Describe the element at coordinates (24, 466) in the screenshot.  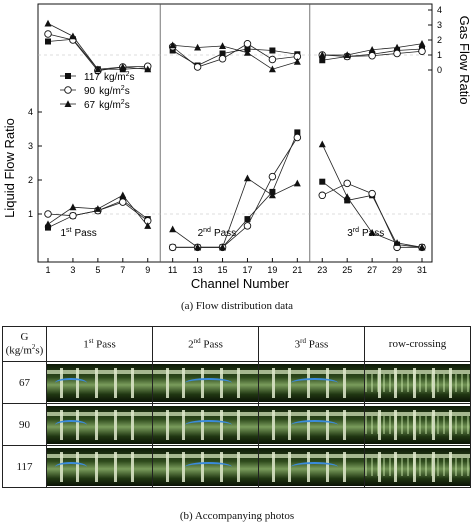
I see `row-label: 117` at that location.